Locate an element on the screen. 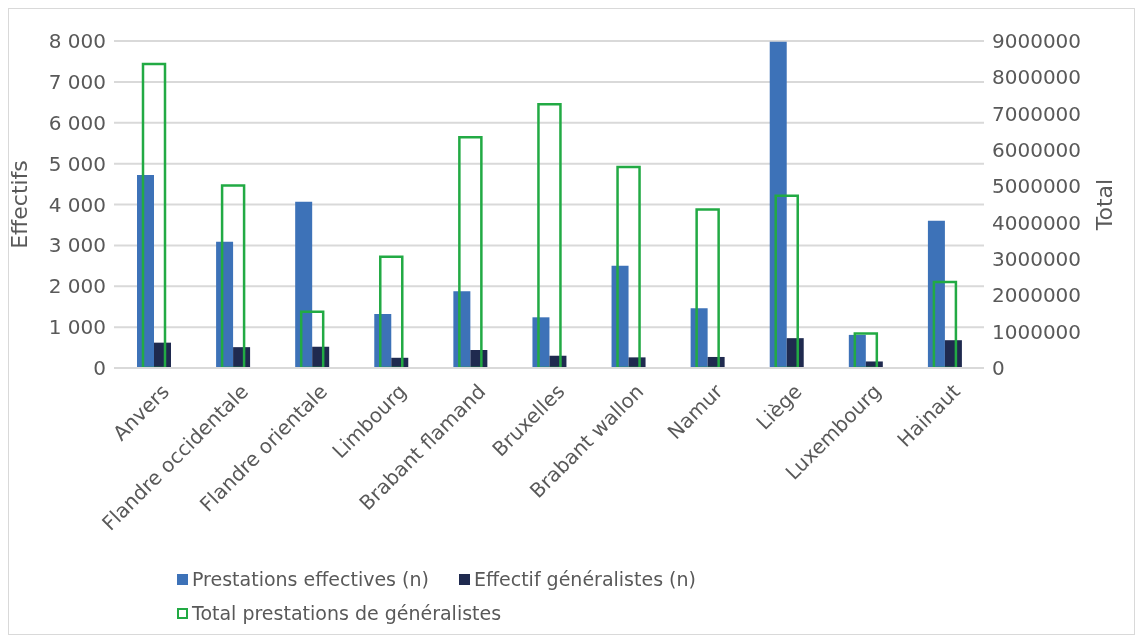 The image size is (1141, 641). y2-tick-label: 2000000 is located at coordinates (1037, 295).